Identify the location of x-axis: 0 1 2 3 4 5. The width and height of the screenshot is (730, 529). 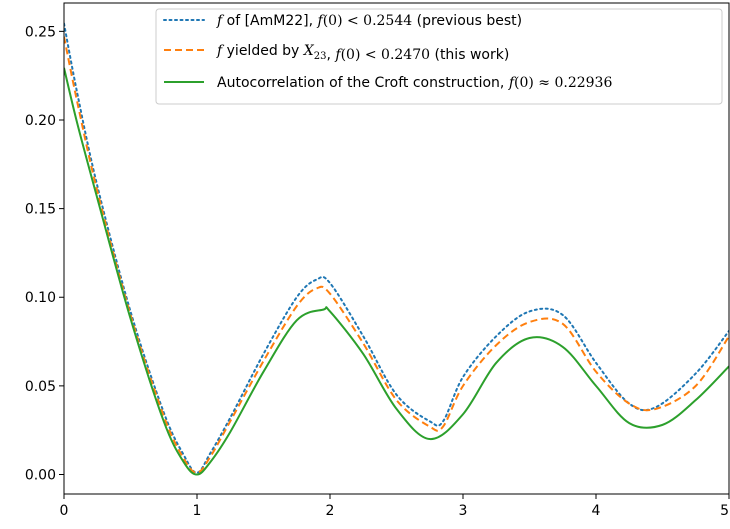
(395, 506).